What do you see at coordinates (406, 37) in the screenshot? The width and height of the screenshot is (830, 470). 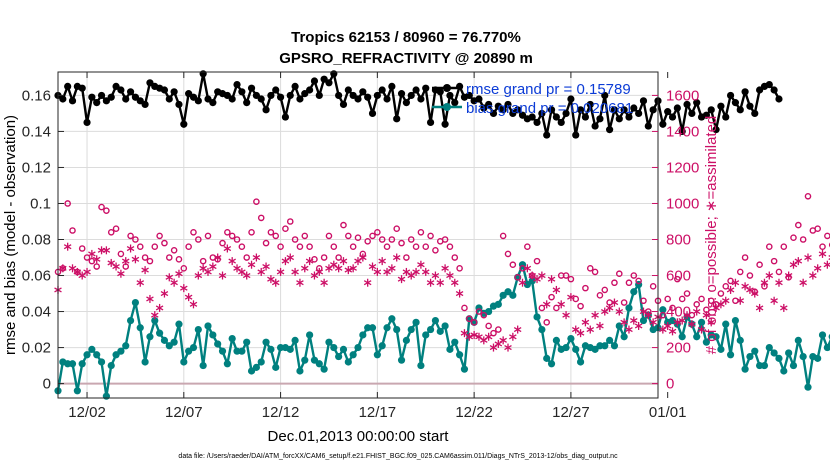 I see `chart-title: Tropics 62153 / 80960 = 76.770%` at bounding box center [406, 37].